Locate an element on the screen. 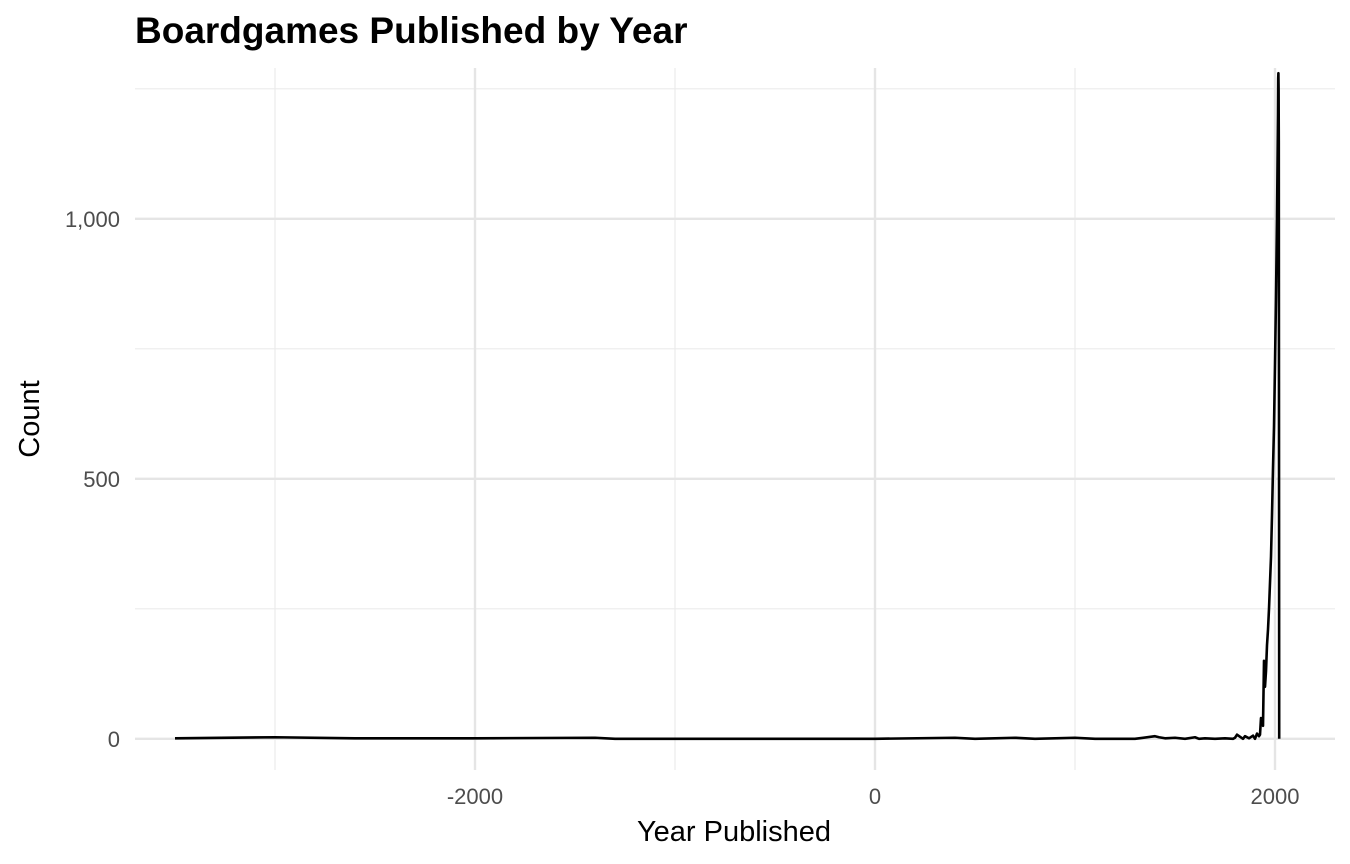  y-tick-label: 500 is located at coordinates (101, 479).